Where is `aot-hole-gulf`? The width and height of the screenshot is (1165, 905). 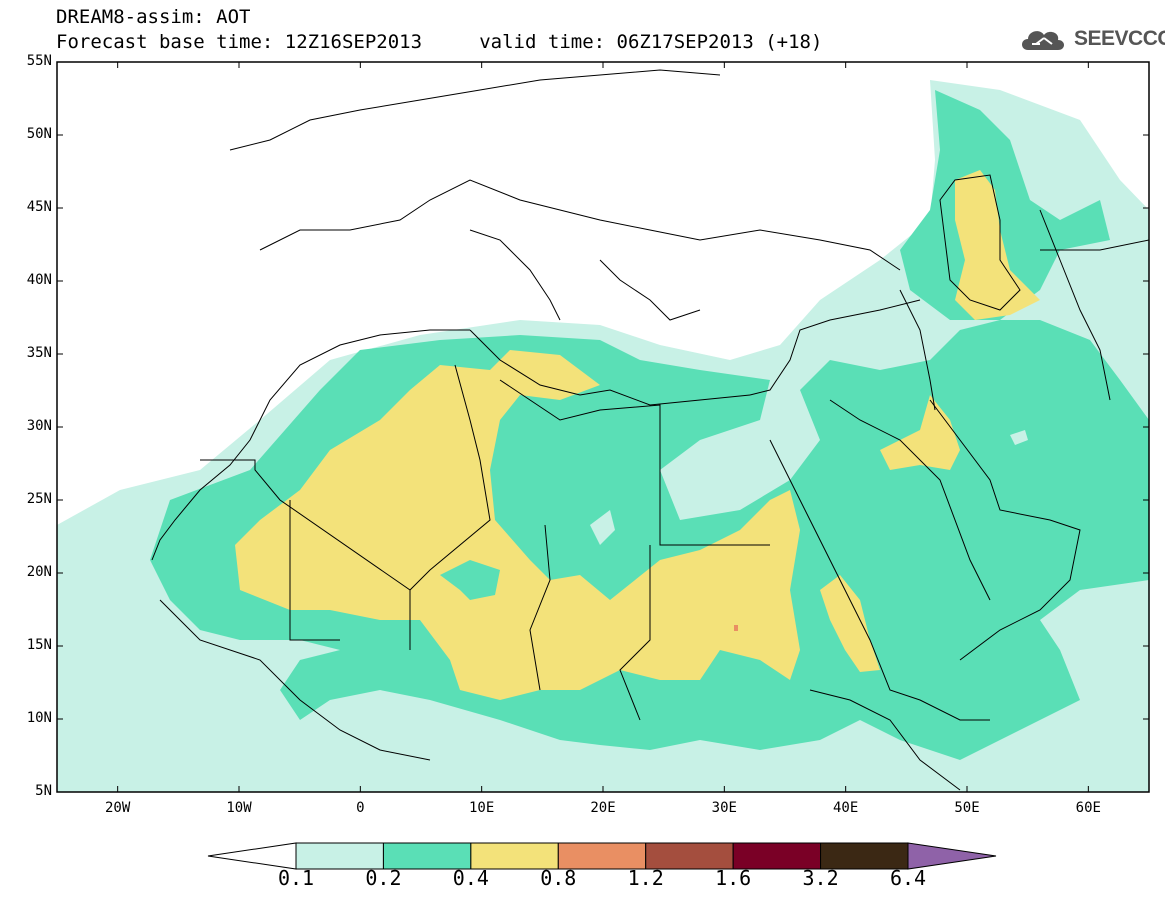 aot-hole-gulf is located at coordinates (1019, 437).